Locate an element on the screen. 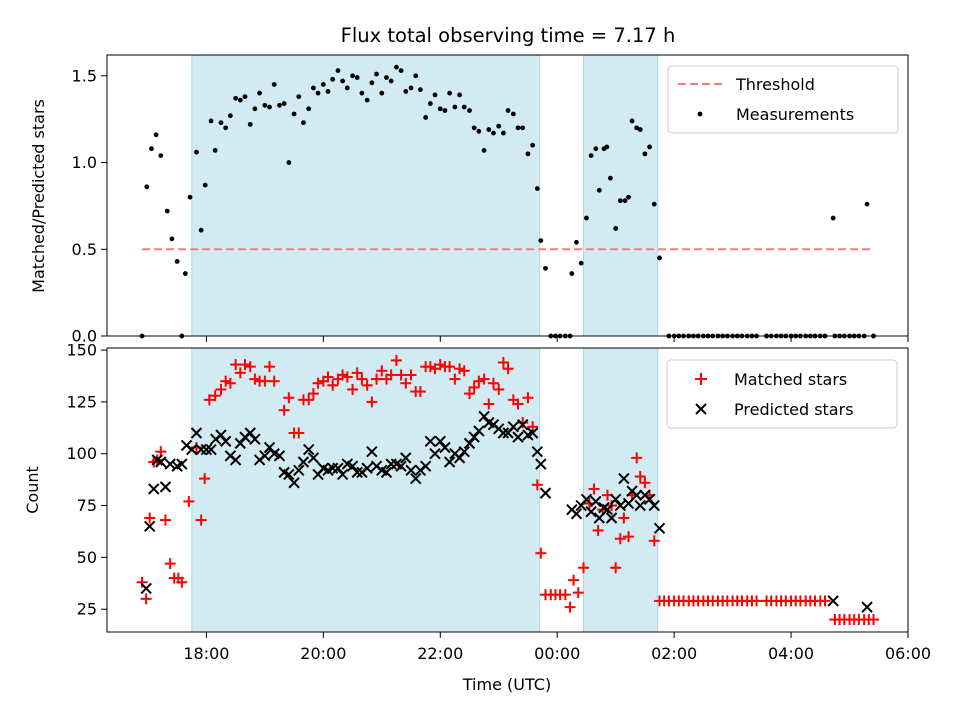 The image size is (960, 720). x-tick-label: 06:00 is located at coordinates (908, 653).